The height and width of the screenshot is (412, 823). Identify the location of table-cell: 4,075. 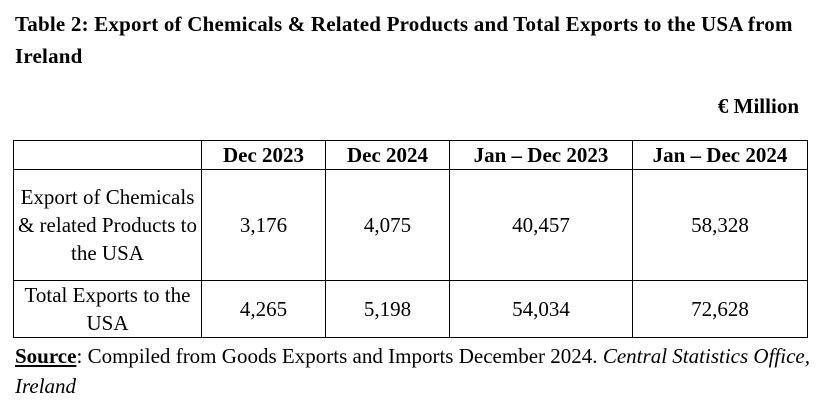
(387, 225).